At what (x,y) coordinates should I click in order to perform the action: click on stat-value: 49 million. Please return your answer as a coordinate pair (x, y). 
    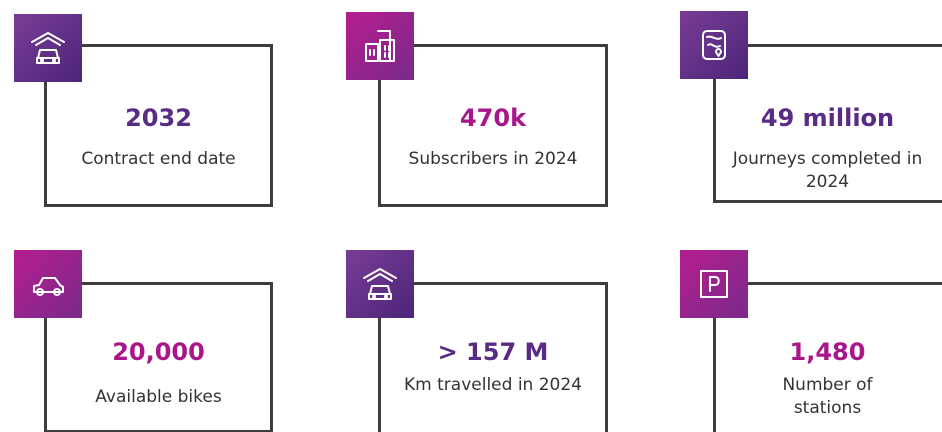
    Looking at the image, I should click on (827, 118).